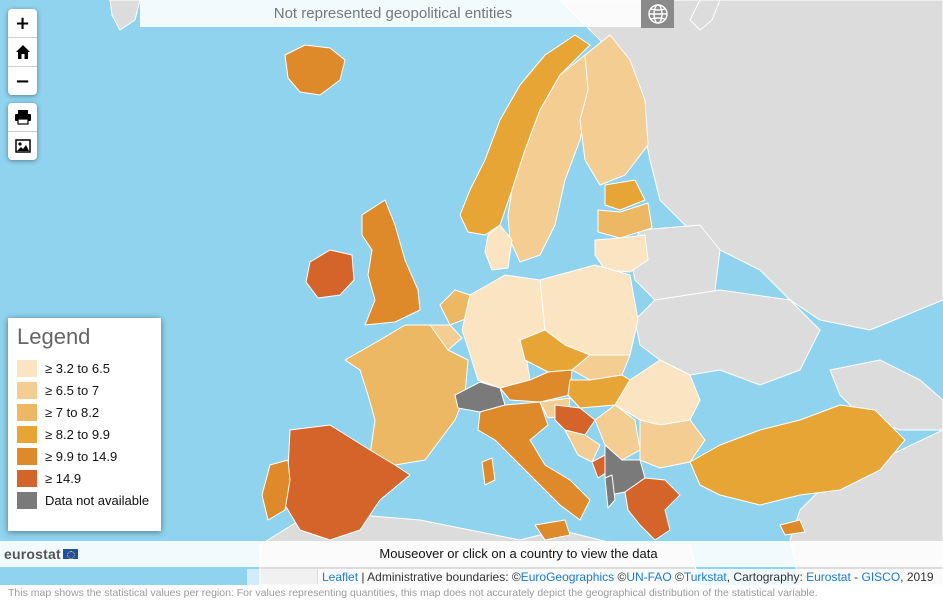  I want to click on image-icon, so click(22, 146).